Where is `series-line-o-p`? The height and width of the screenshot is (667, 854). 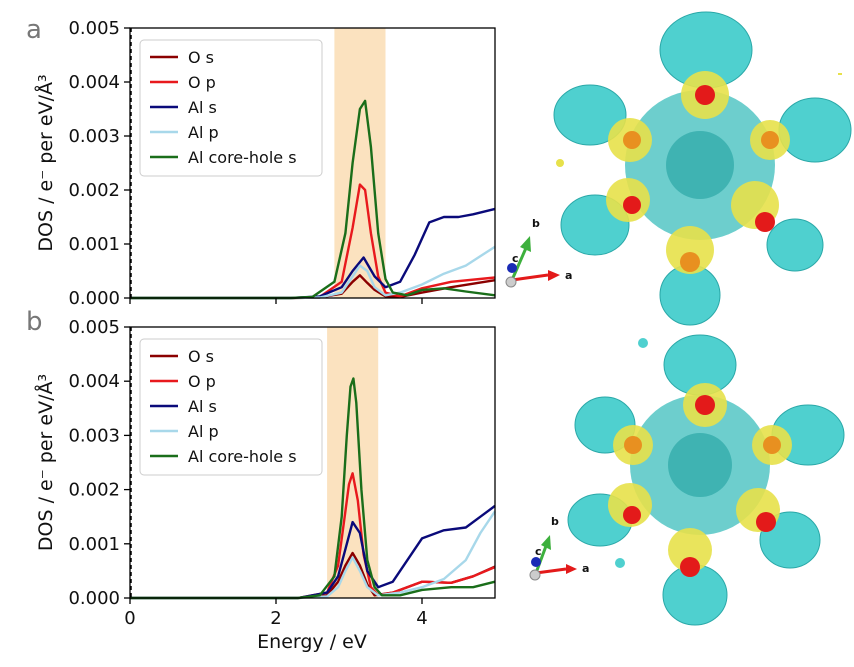 series-line-o-p is located at coordinates (313, 241).